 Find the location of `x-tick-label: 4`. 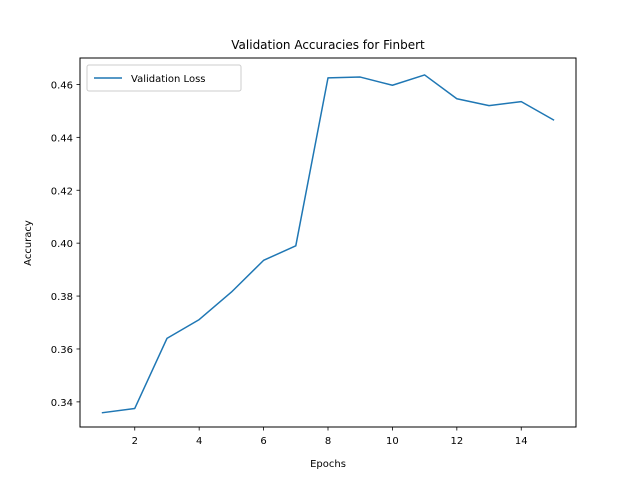

x-tick-label: 4 is located at coordinates (199, 441).